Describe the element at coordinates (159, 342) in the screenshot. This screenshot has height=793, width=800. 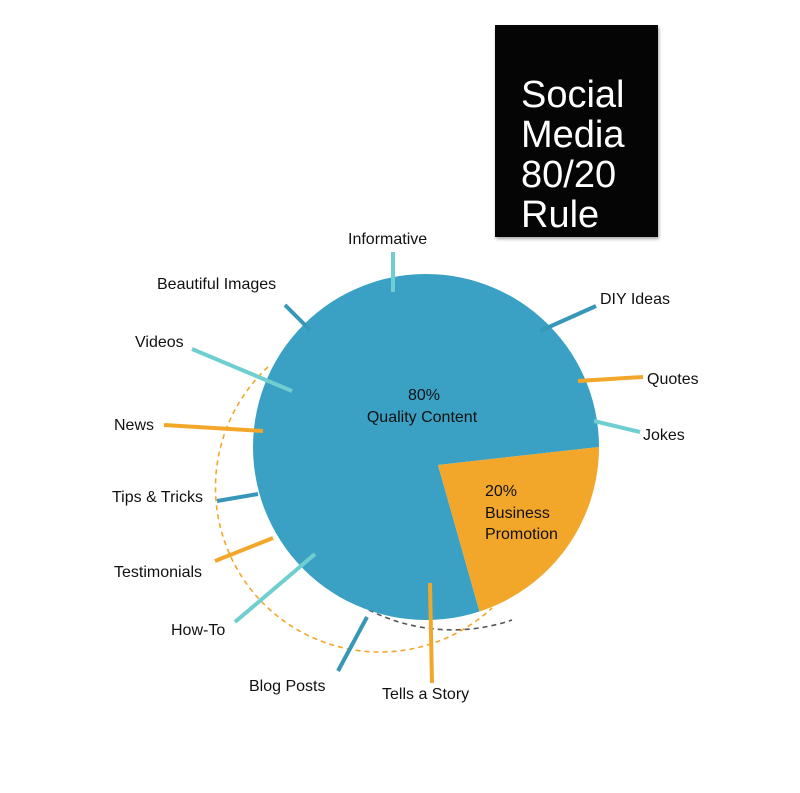
I see `annotation-videos: Videos` at that location.